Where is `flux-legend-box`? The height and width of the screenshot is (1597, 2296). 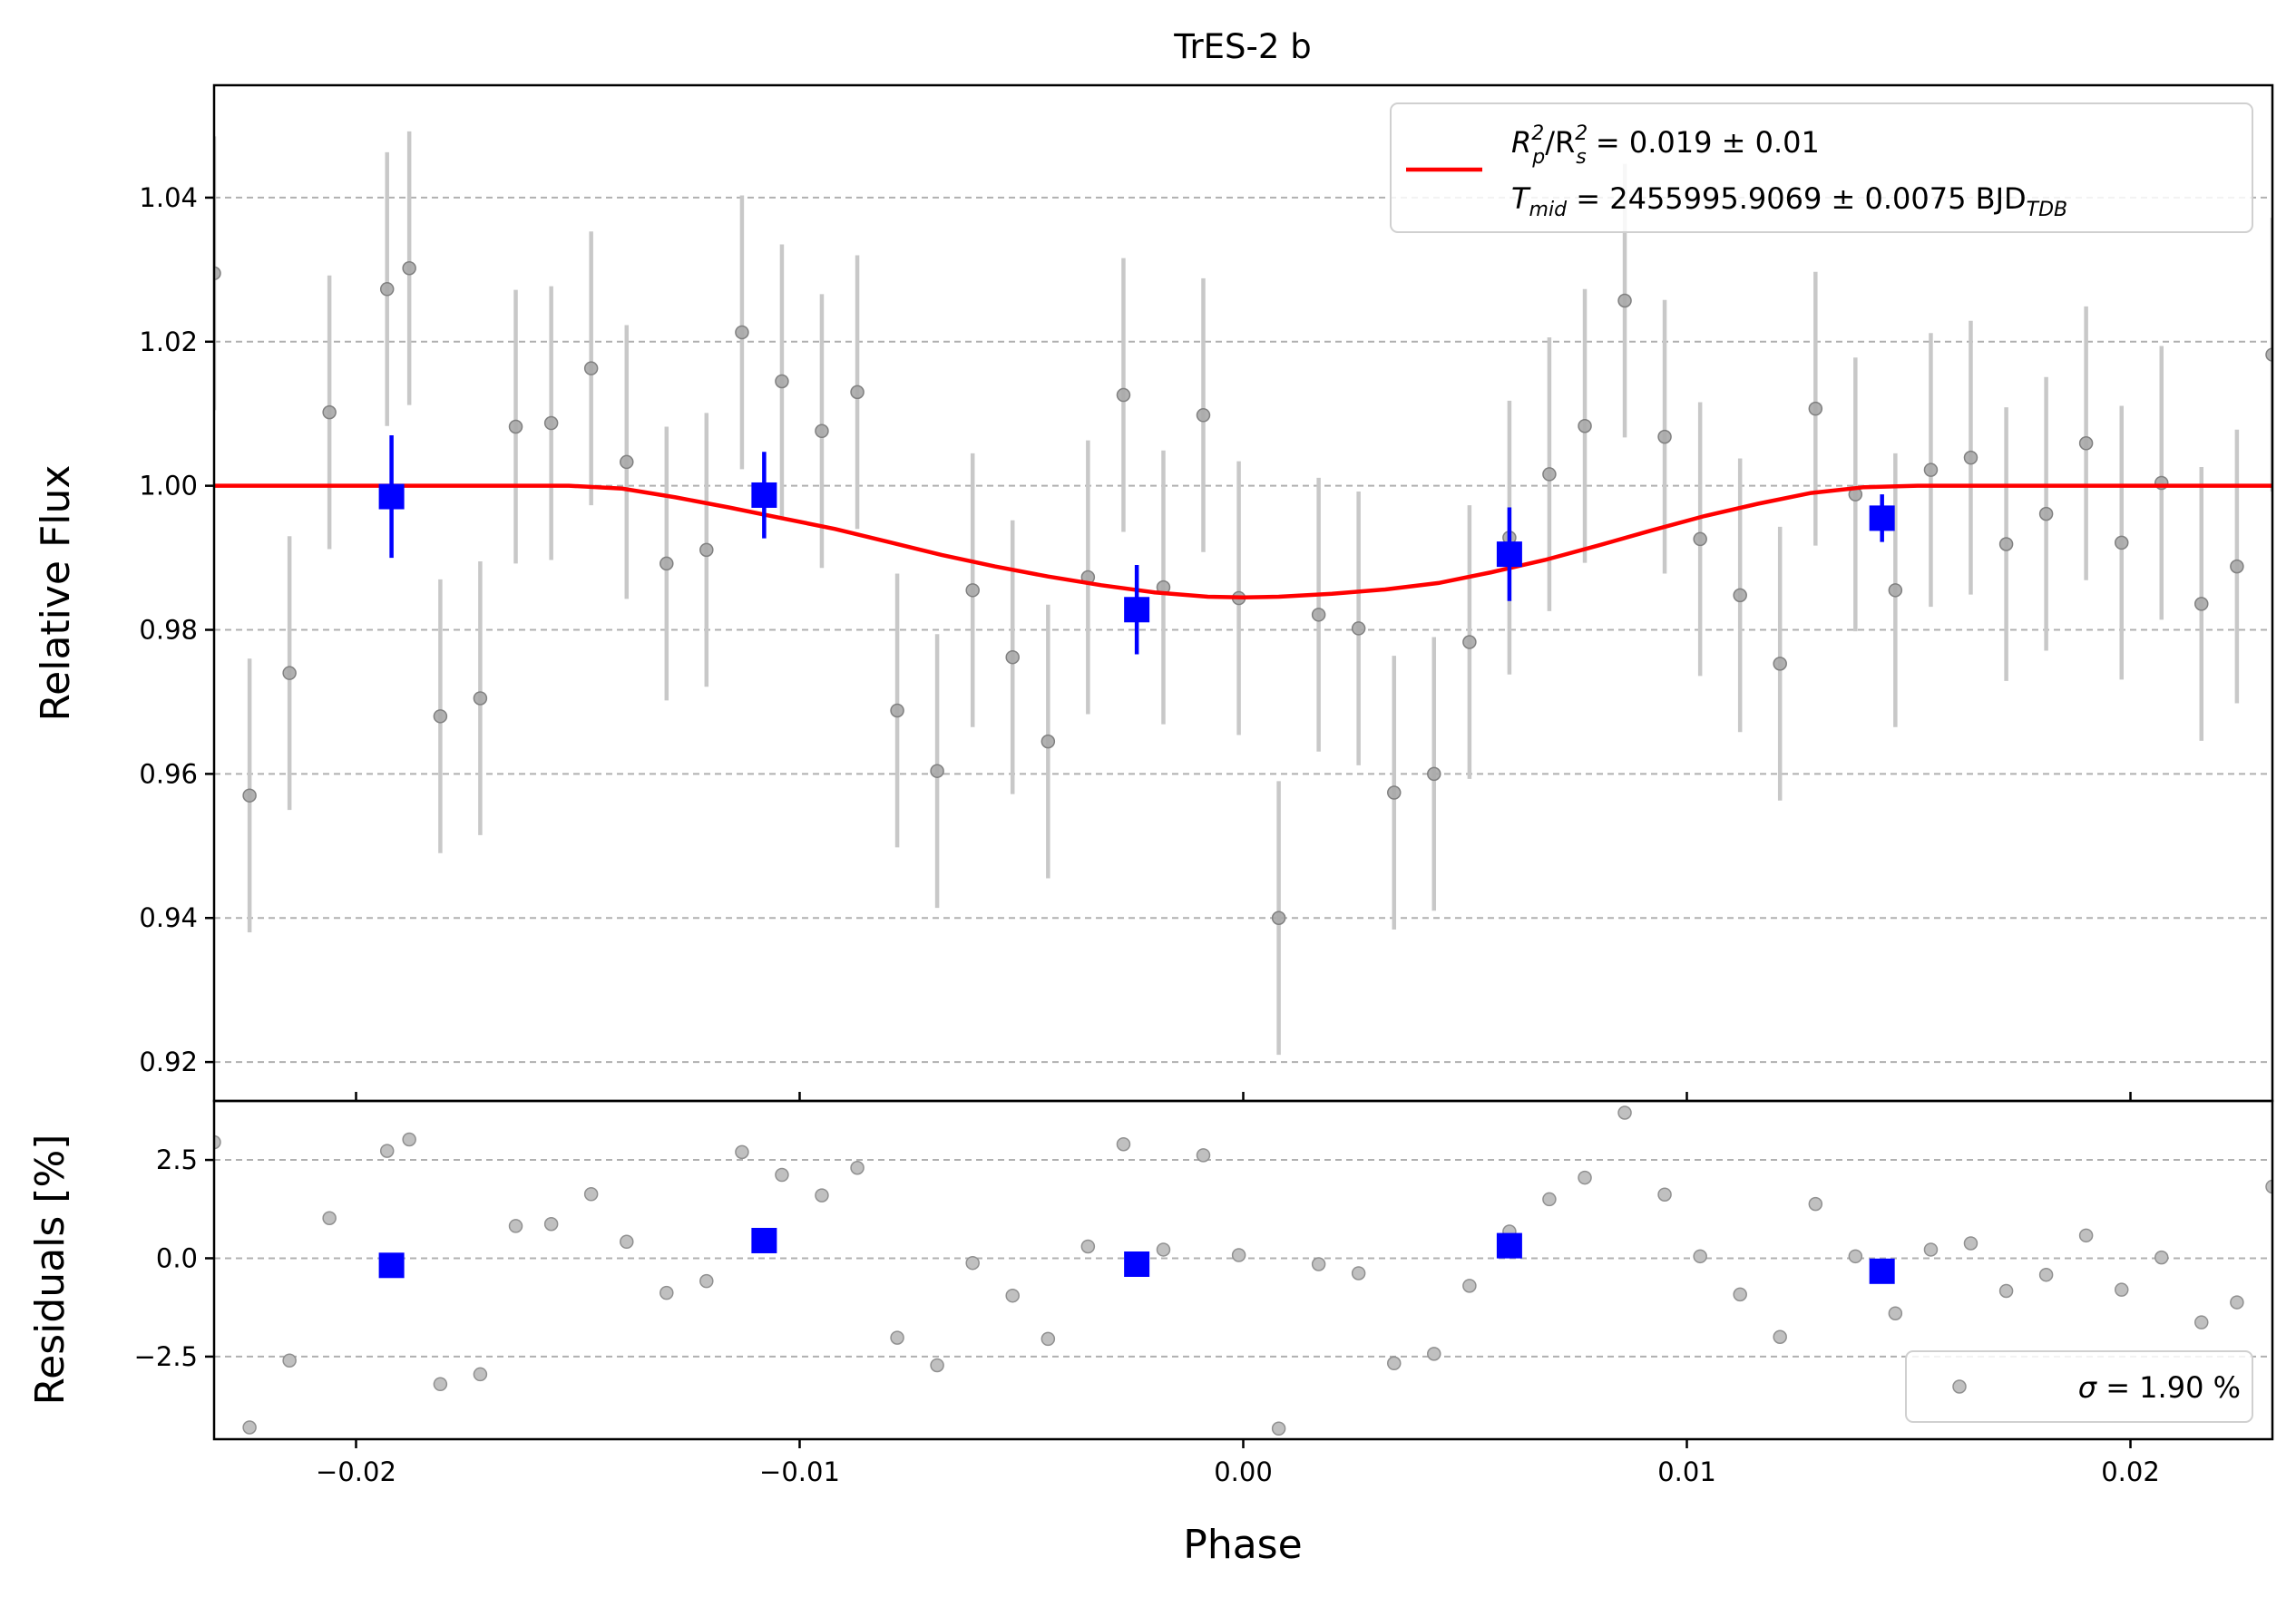
flux-legend-box is located at coordinates (1821, 167).